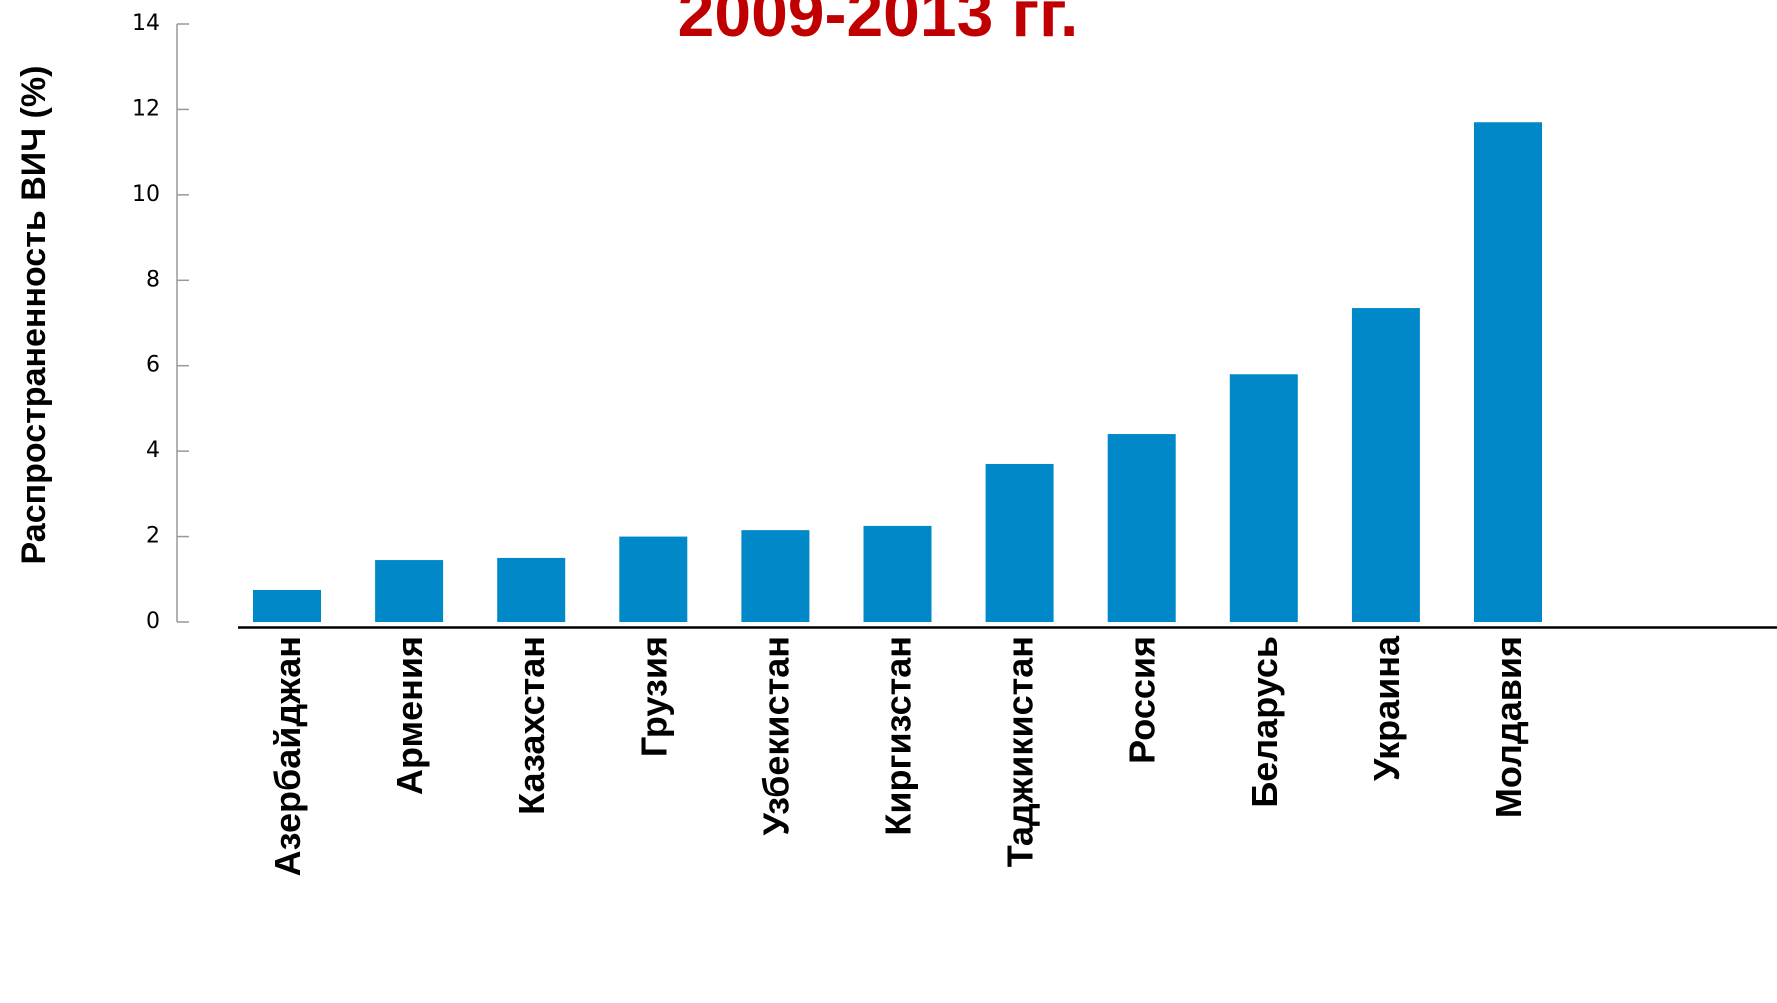 This screenshot has height=1003, width=1777. I want to click on chart-title: 2009-2013 гг., so click(878, 25).